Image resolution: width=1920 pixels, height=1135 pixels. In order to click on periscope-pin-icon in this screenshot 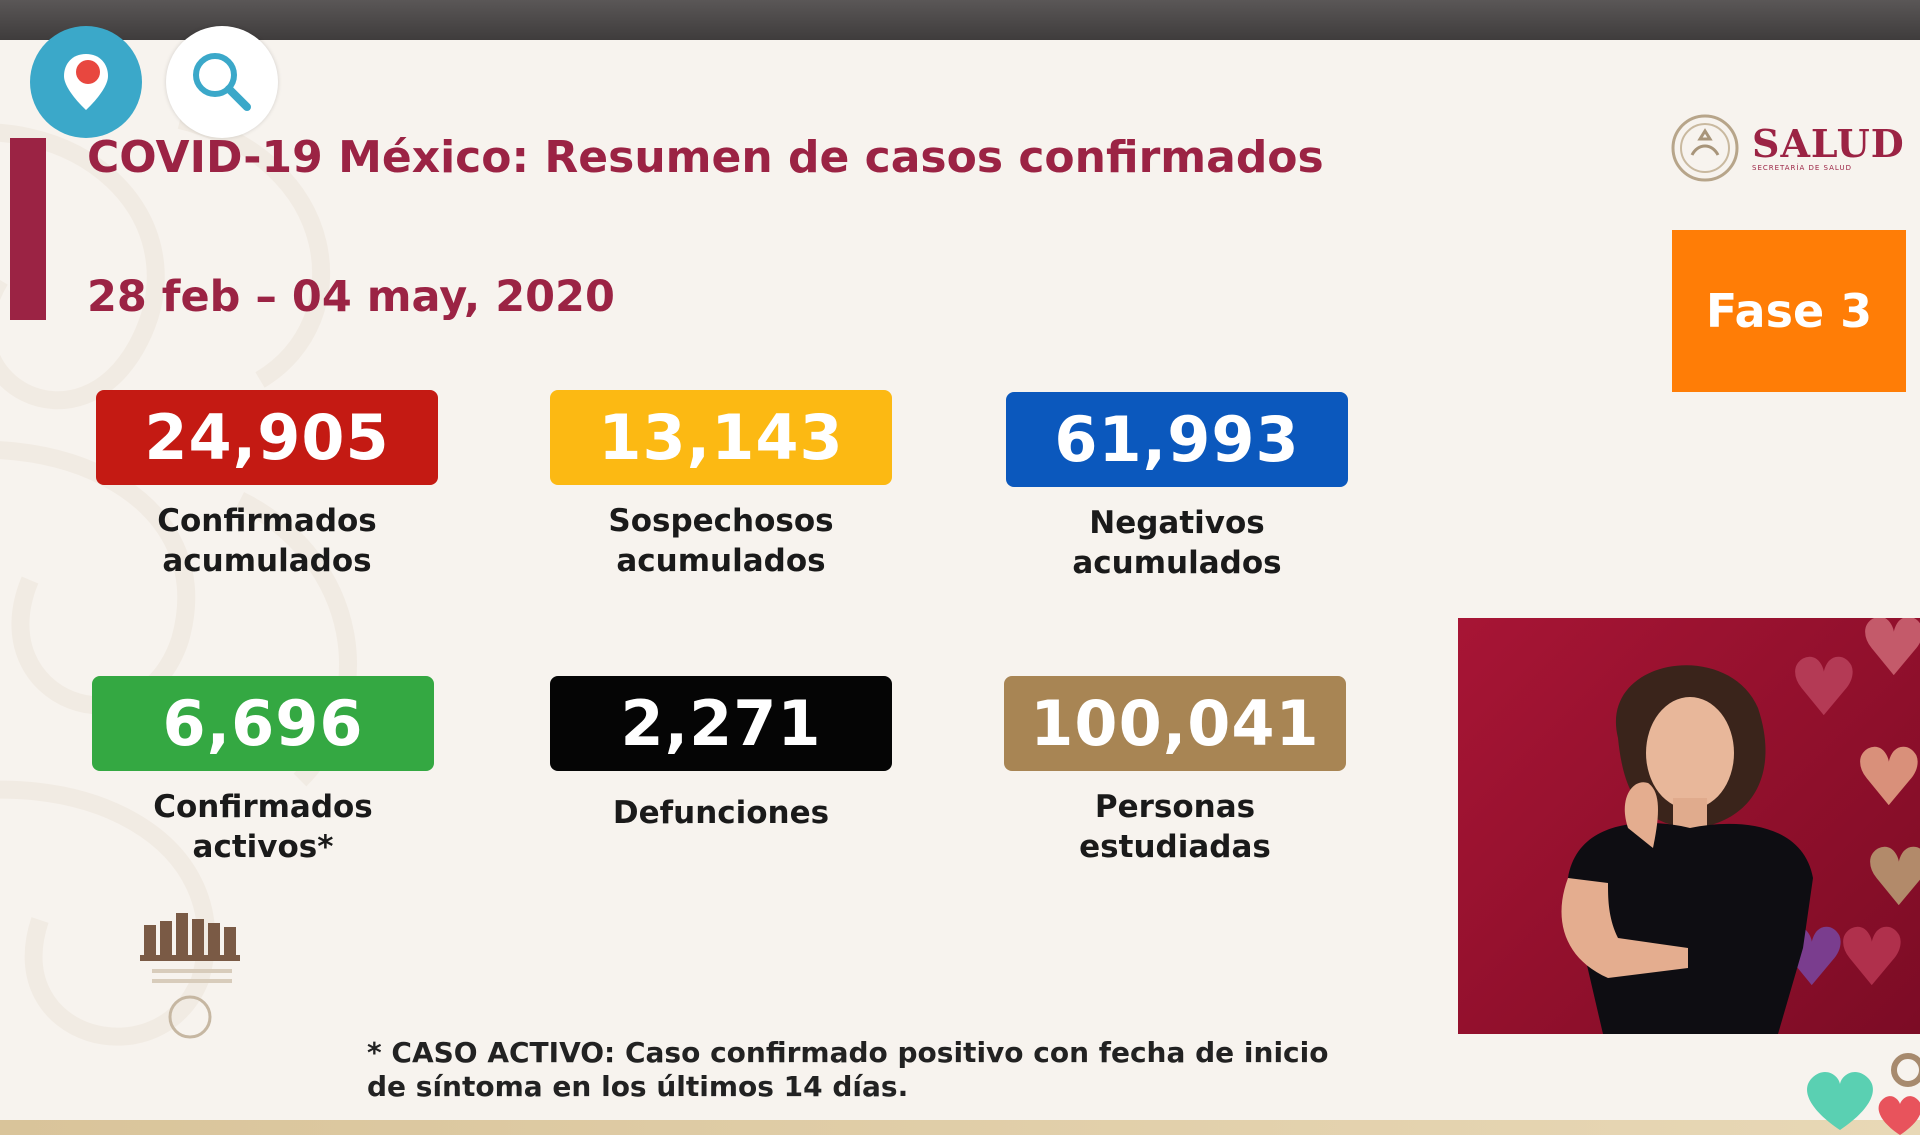, I will do `click(86, 82)`.